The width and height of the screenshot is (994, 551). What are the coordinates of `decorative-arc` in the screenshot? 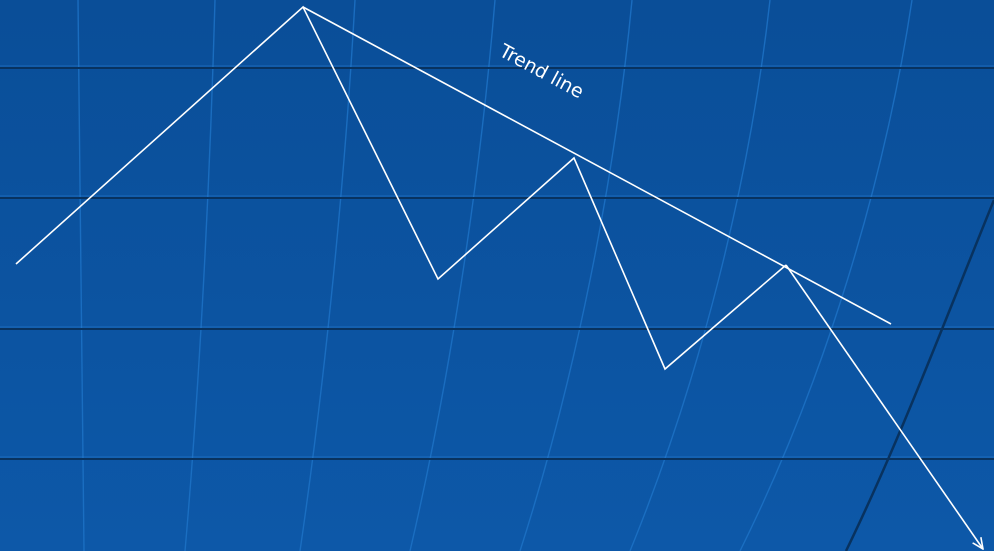 It's located at (919, 375).